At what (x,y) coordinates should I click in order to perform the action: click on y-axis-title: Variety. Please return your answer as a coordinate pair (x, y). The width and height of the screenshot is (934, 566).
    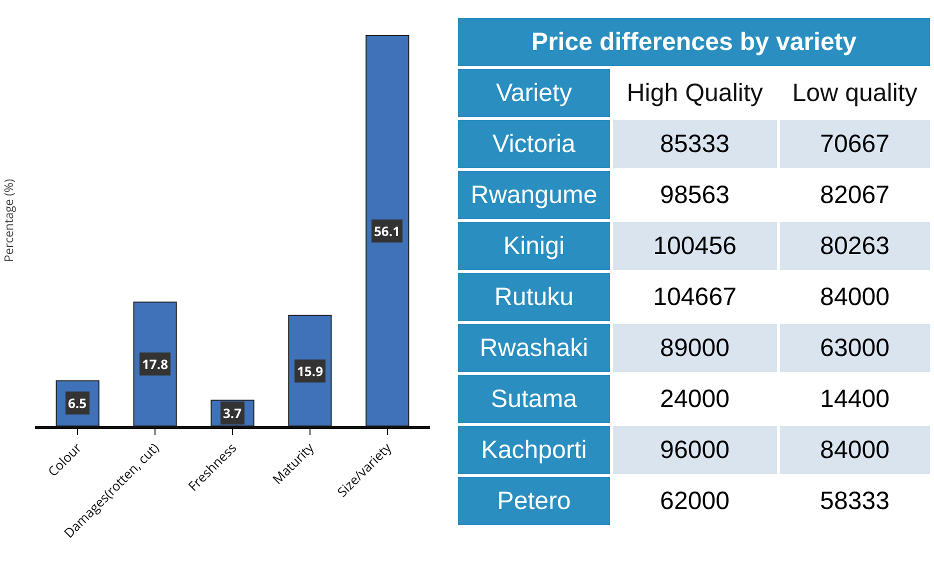
    Looking at the image, I should click on (534, 93).